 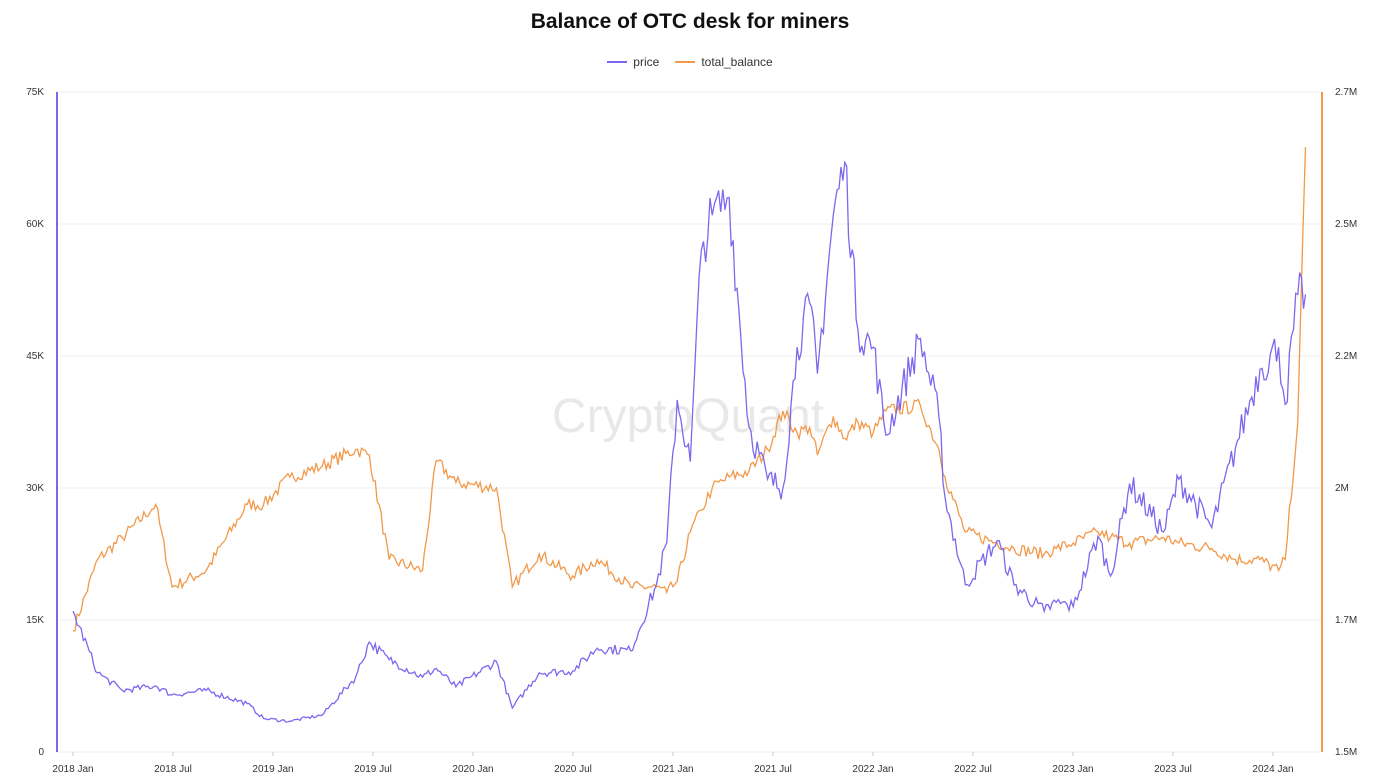 I want to click on x-tick-label: 2019 Jan, so click(x=272, y=769).